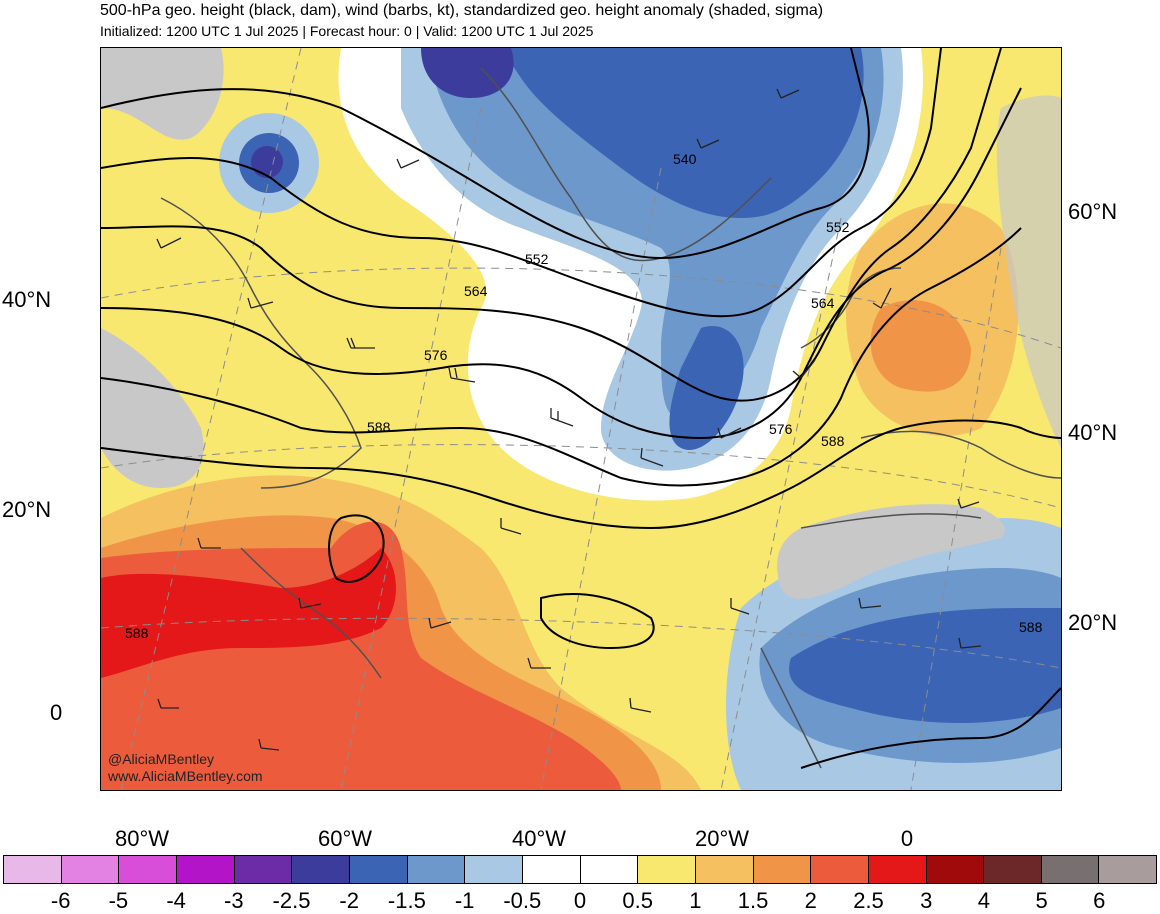 The height and width of the screenshot is (914, 1160). I want to click on lon-label-40w: 40°W, so click(539, 838).